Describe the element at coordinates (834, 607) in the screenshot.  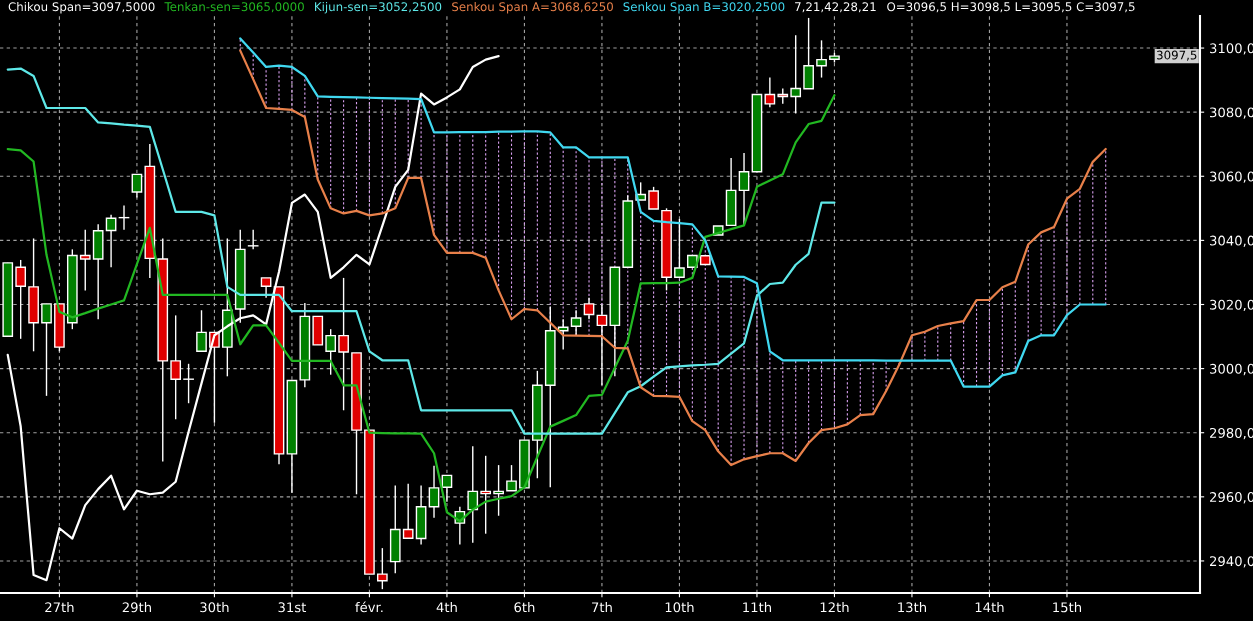
I see `x-tick-label: 12th` at that location.